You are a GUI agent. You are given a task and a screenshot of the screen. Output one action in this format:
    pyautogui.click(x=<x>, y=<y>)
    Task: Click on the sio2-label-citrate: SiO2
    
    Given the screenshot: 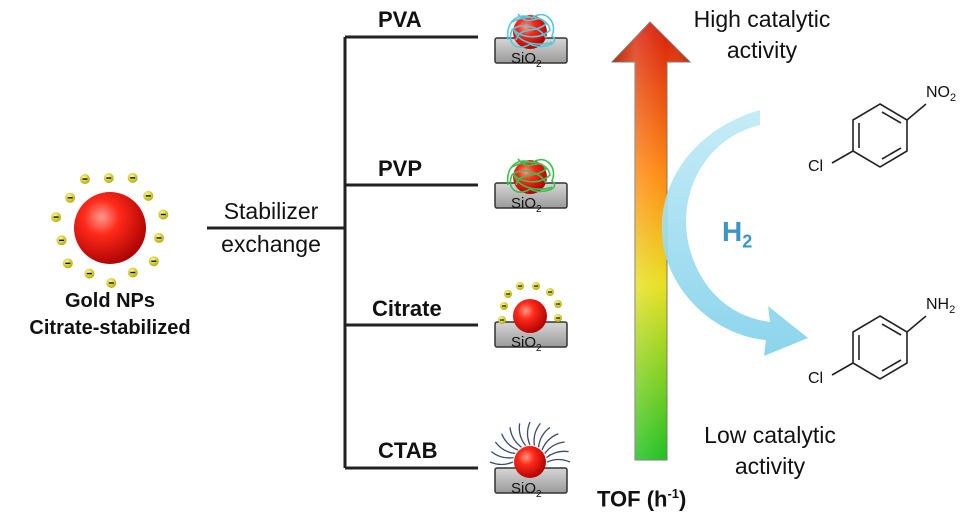 What is the action you would take?
    pyautogui.click(x=526, y=344)
    